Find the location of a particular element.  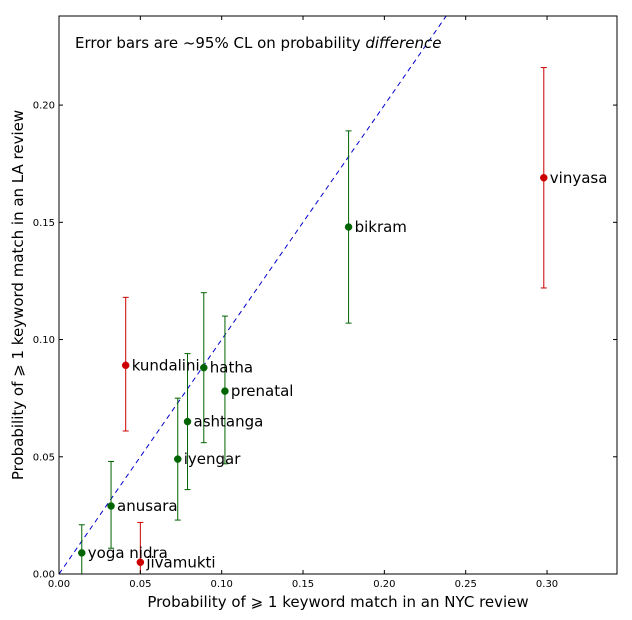

y-tick-label: 0.10 is located at coordinates (44, 340).